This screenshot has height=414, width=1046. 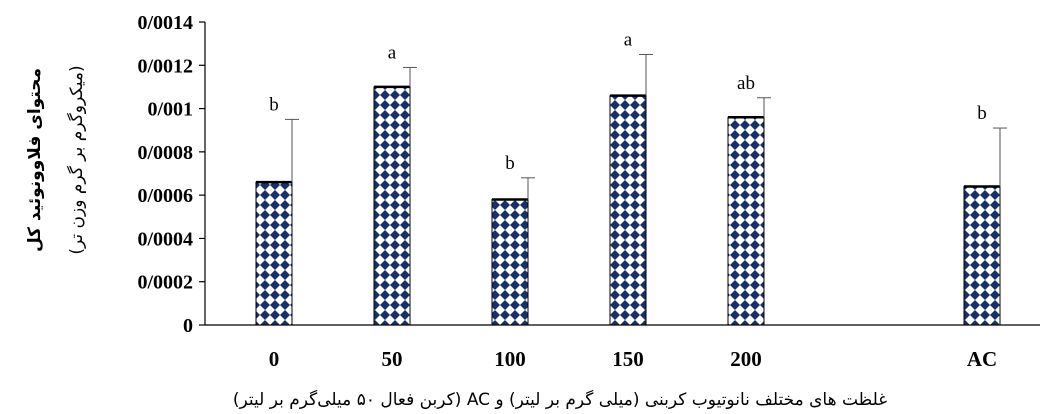 I want to click on y-tick-label: 0/0014, so click(x=165, y=23).